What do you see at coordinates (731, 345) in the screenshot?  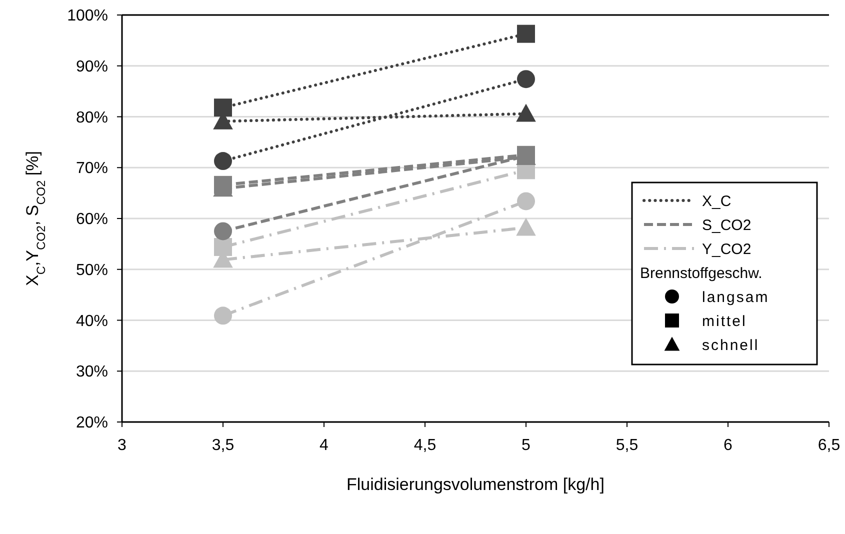 I see `legend-label: schnell` at bounding box center [731, 345].